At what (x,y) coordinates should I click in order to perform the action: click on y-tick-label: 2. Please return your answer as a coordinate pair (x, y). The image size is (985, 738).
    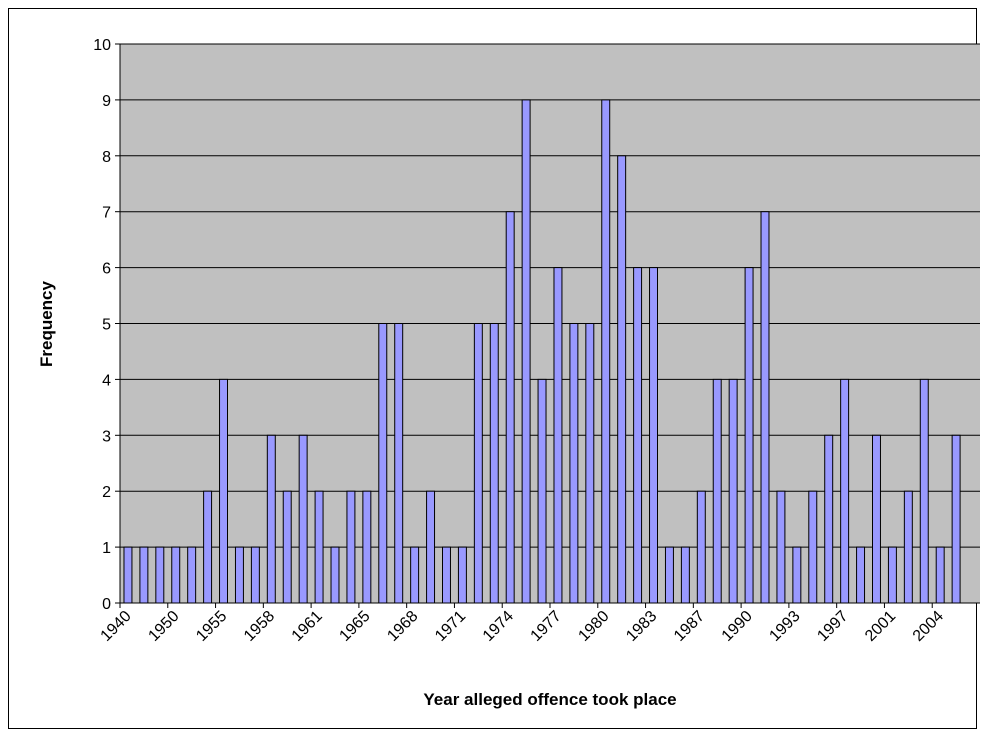
    Looking at the image, I should click on (106, 492).